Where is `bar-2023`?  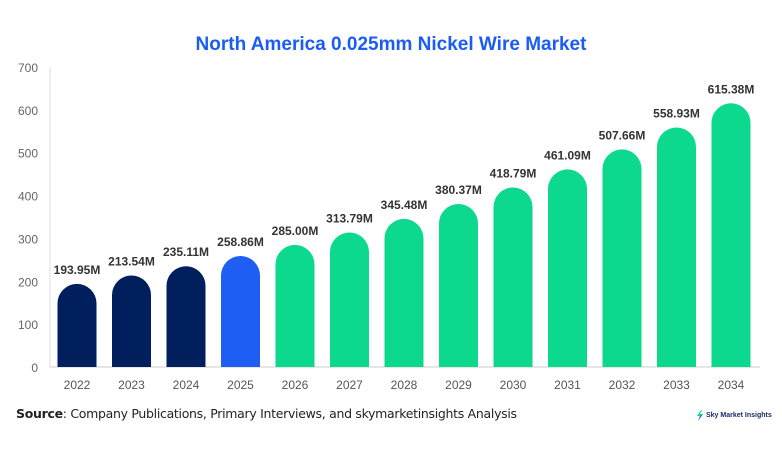 bar-2023 is located at coordinates (131, 321).